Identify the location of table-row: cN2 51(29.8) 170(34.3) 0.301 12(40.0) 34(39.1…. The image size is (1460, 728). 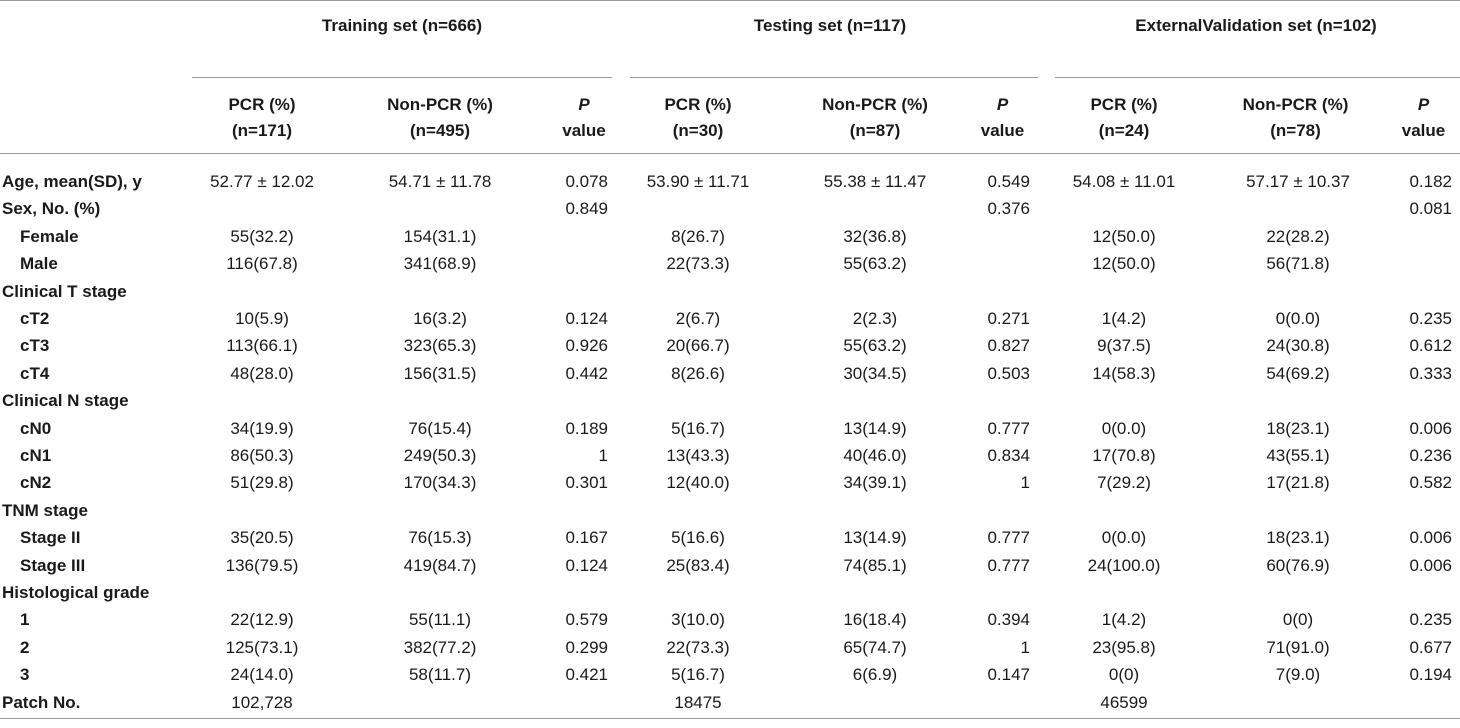
(730, 482).